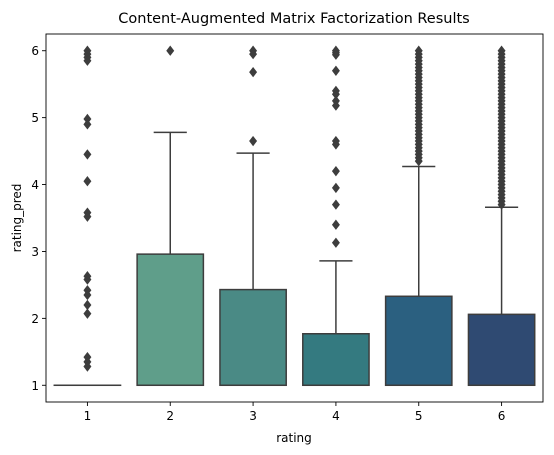  What do you see at coordinates (502, 416) in the screenshot?
I see `x-tick-label: 6` at bounding box center [502, 416].